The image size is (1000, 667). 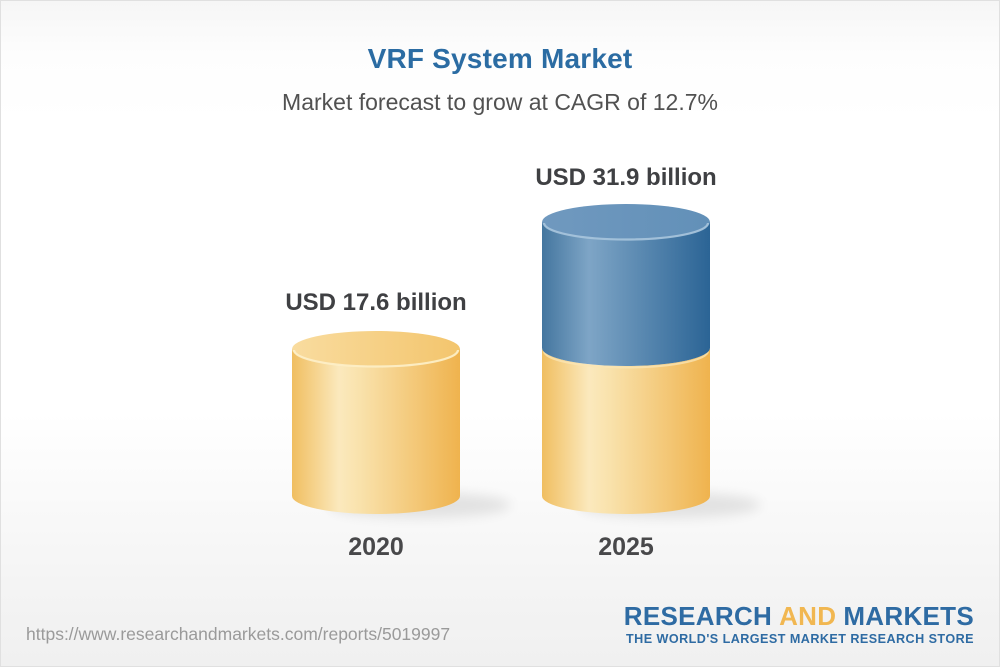 What do you see at coordinates (908, 616) in the screenshot?
I see `logo-word-markets: MARKETS` at bounding box center [908, 616].